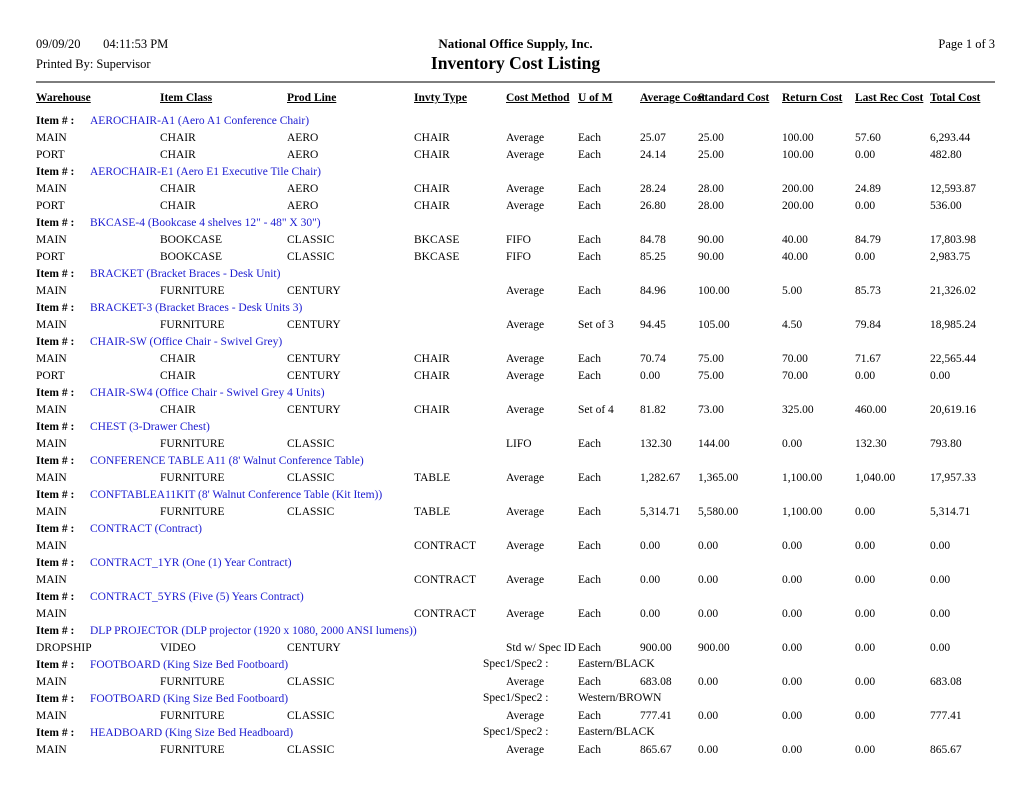 This screenshot has height=789, width=1031. I want to click on item-row: Item # : CHEST (3-Drawer Chest), so click(515, 426).